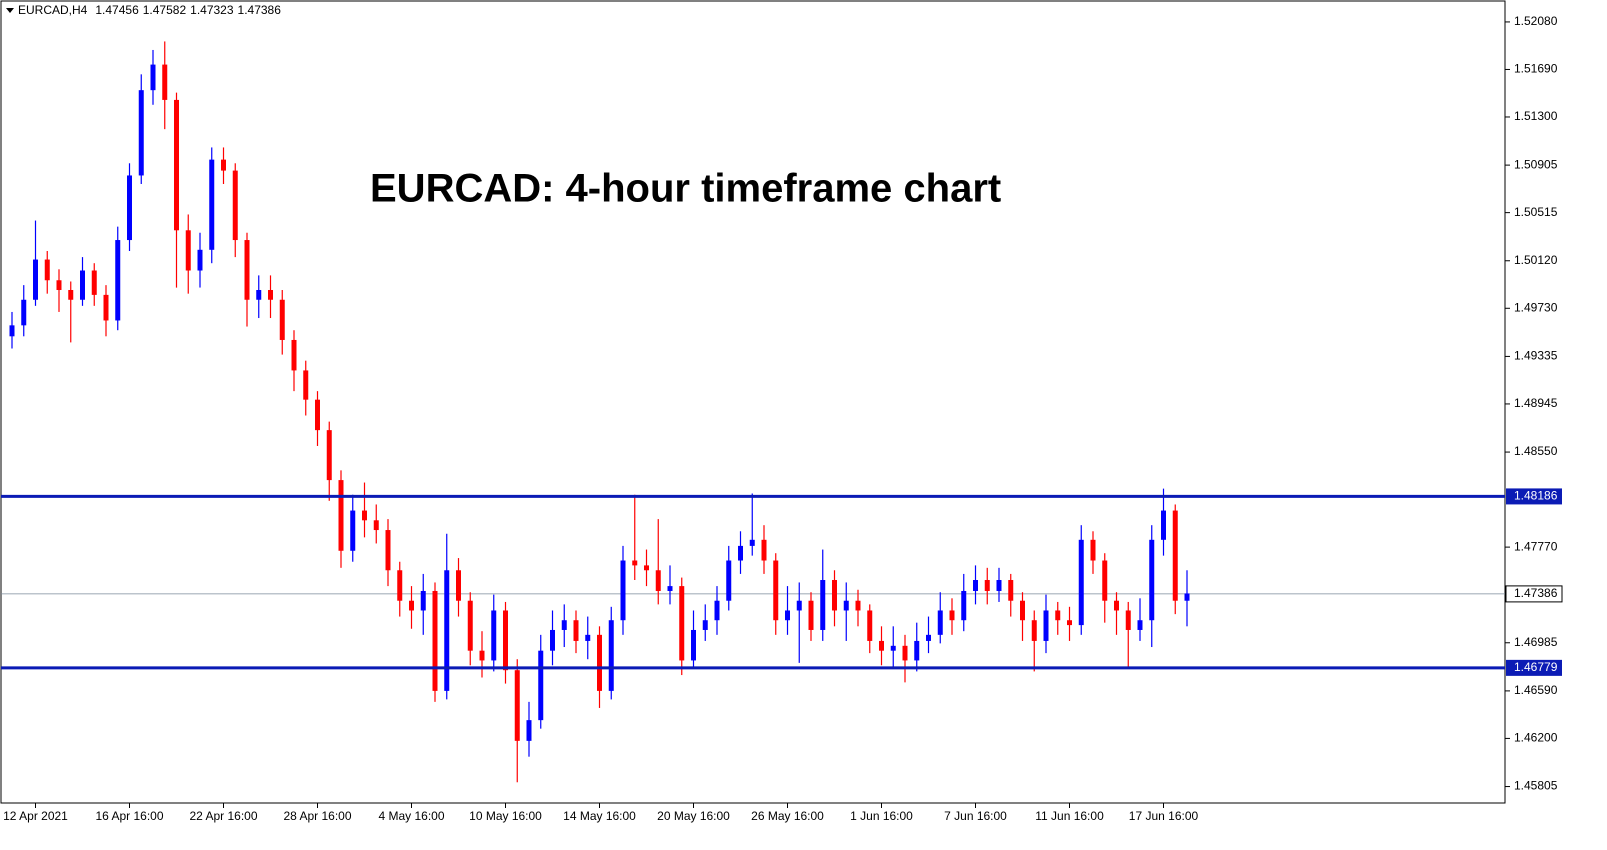 The width and height of the screenshot is (1607, 850). Describe the element at coordinates (881, 816) in the screenshot. I see `x-tick-label: 1 Jun 16:00` at that location.